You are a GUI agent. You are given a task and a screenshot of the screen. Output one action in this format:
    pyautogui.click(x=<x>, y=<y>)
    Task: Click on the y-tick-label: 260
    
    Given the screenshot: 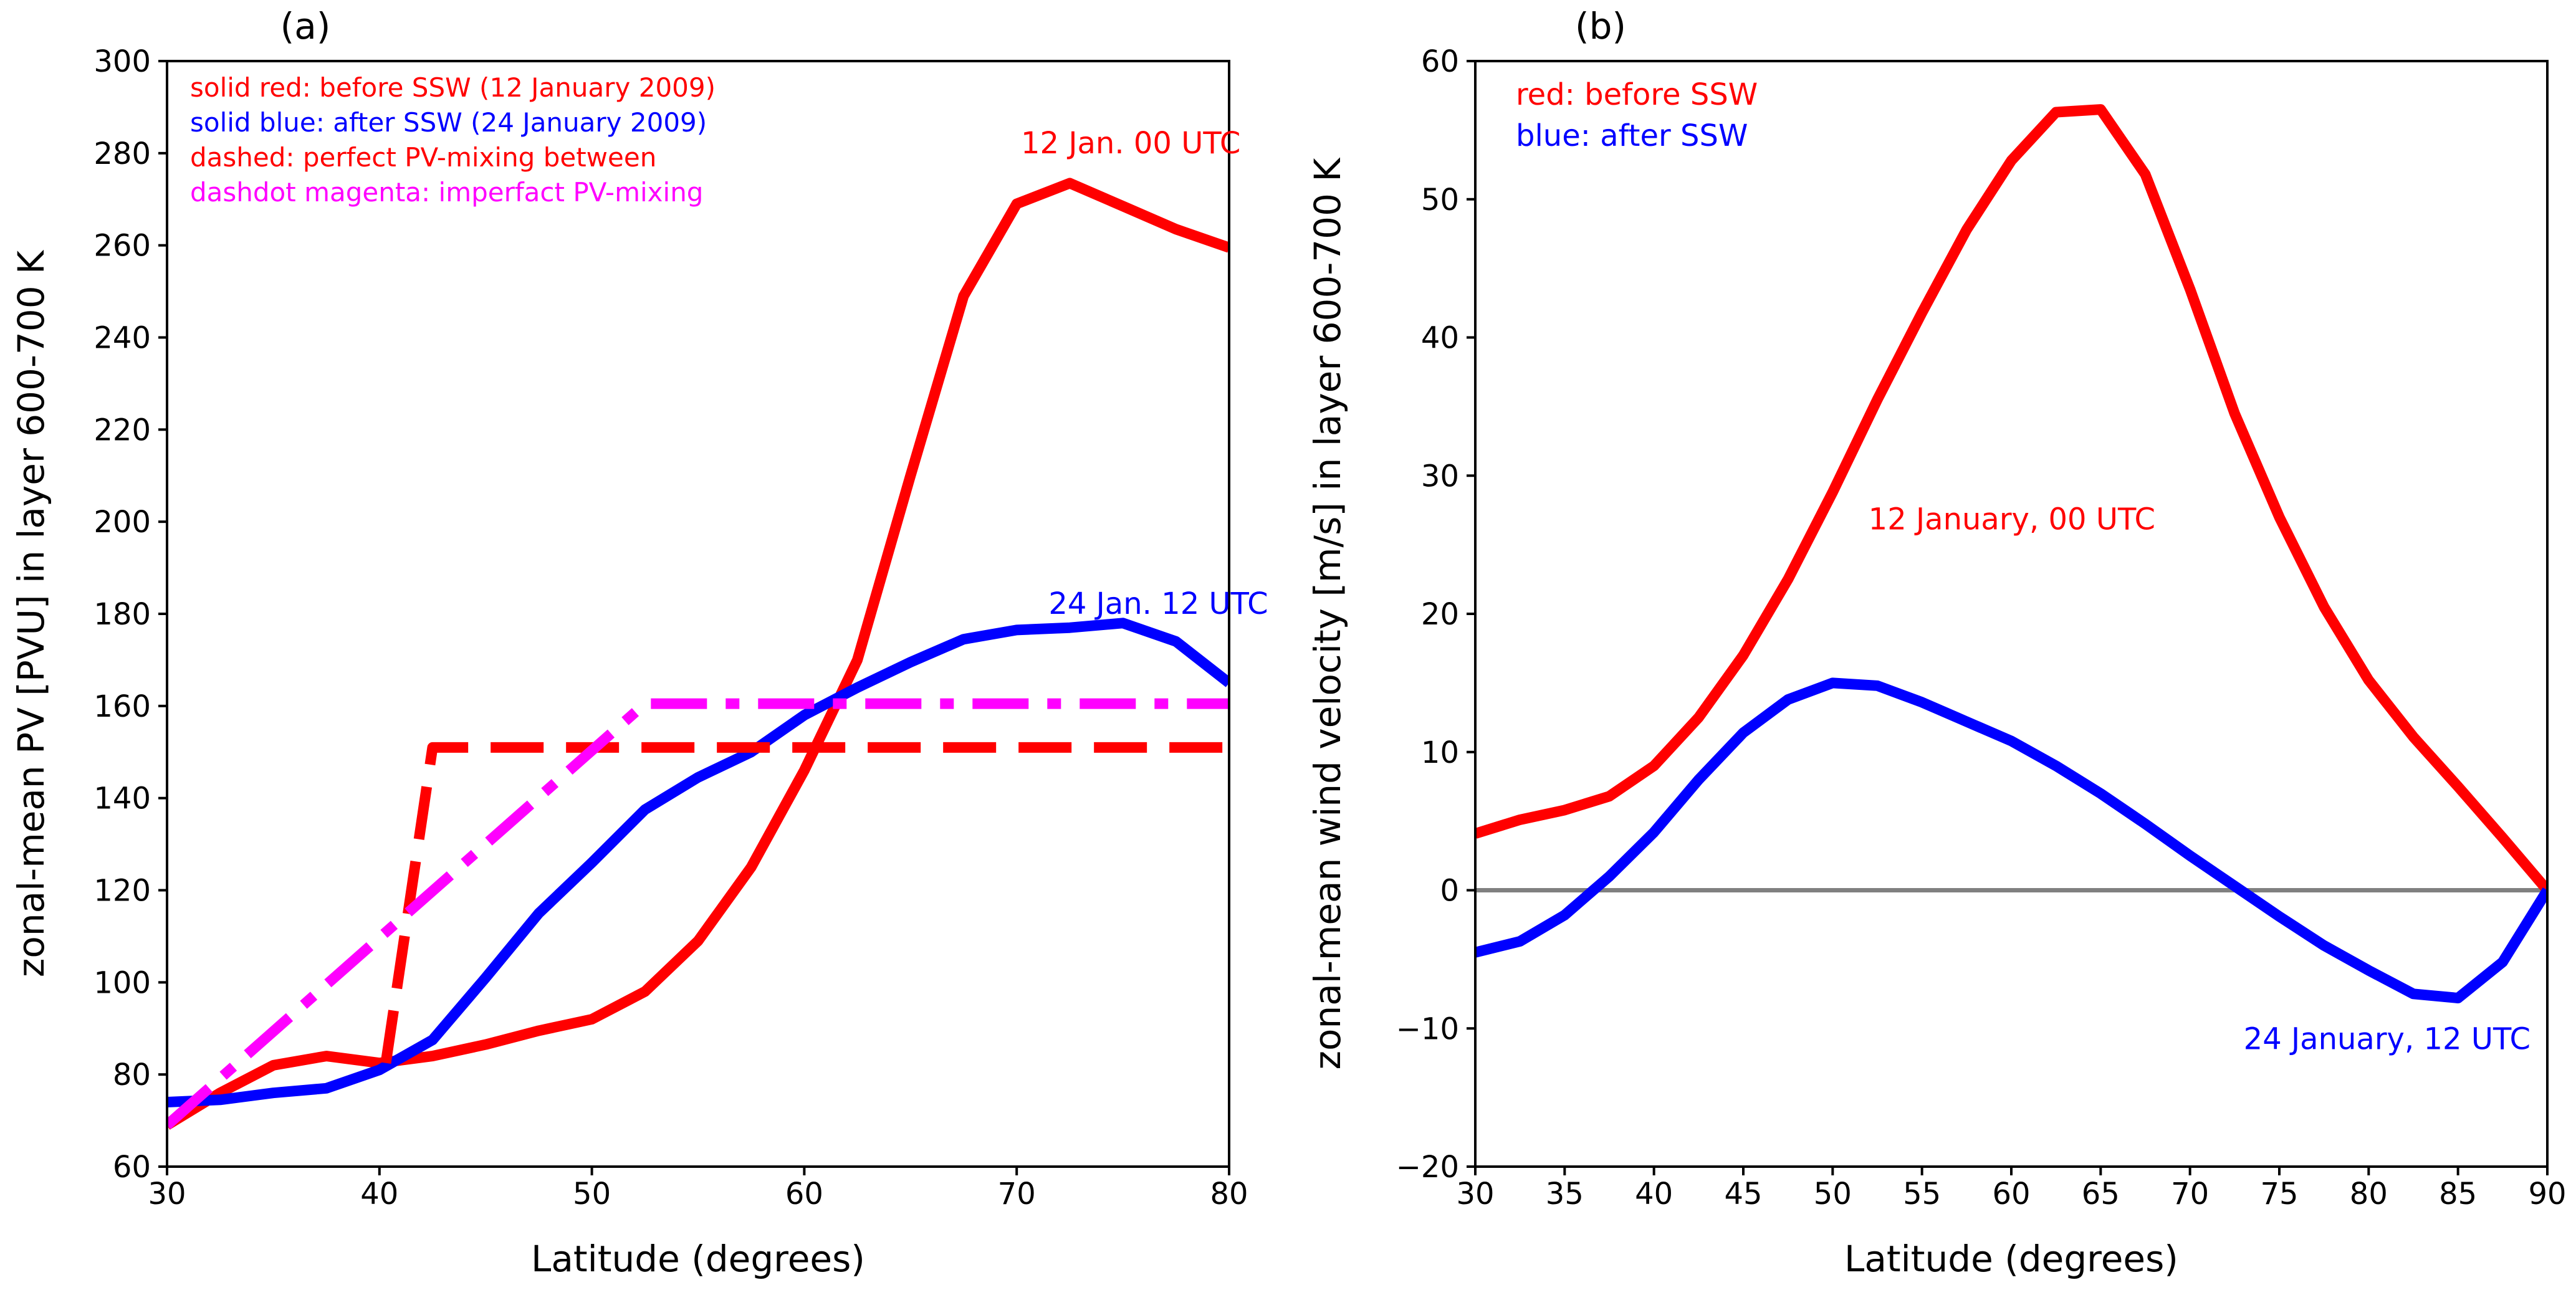 What is the action you would take?
    pyautogui.click(x=122, y=246)
    